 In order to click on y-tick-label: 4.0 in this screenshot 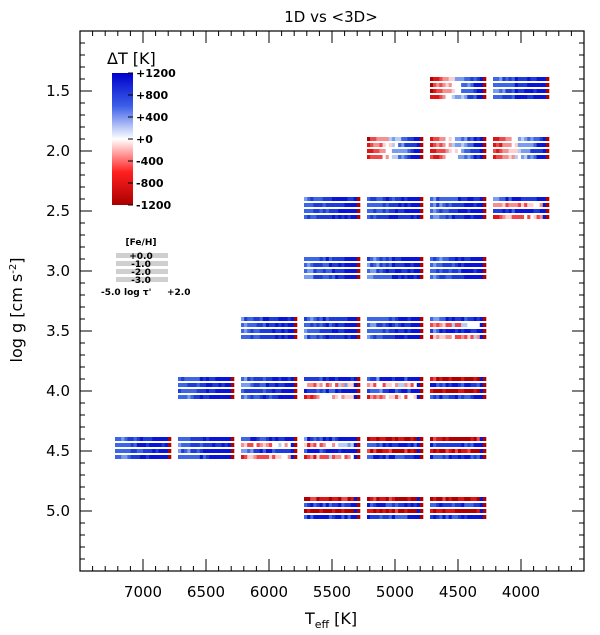, I will do `click(58, 391)`.